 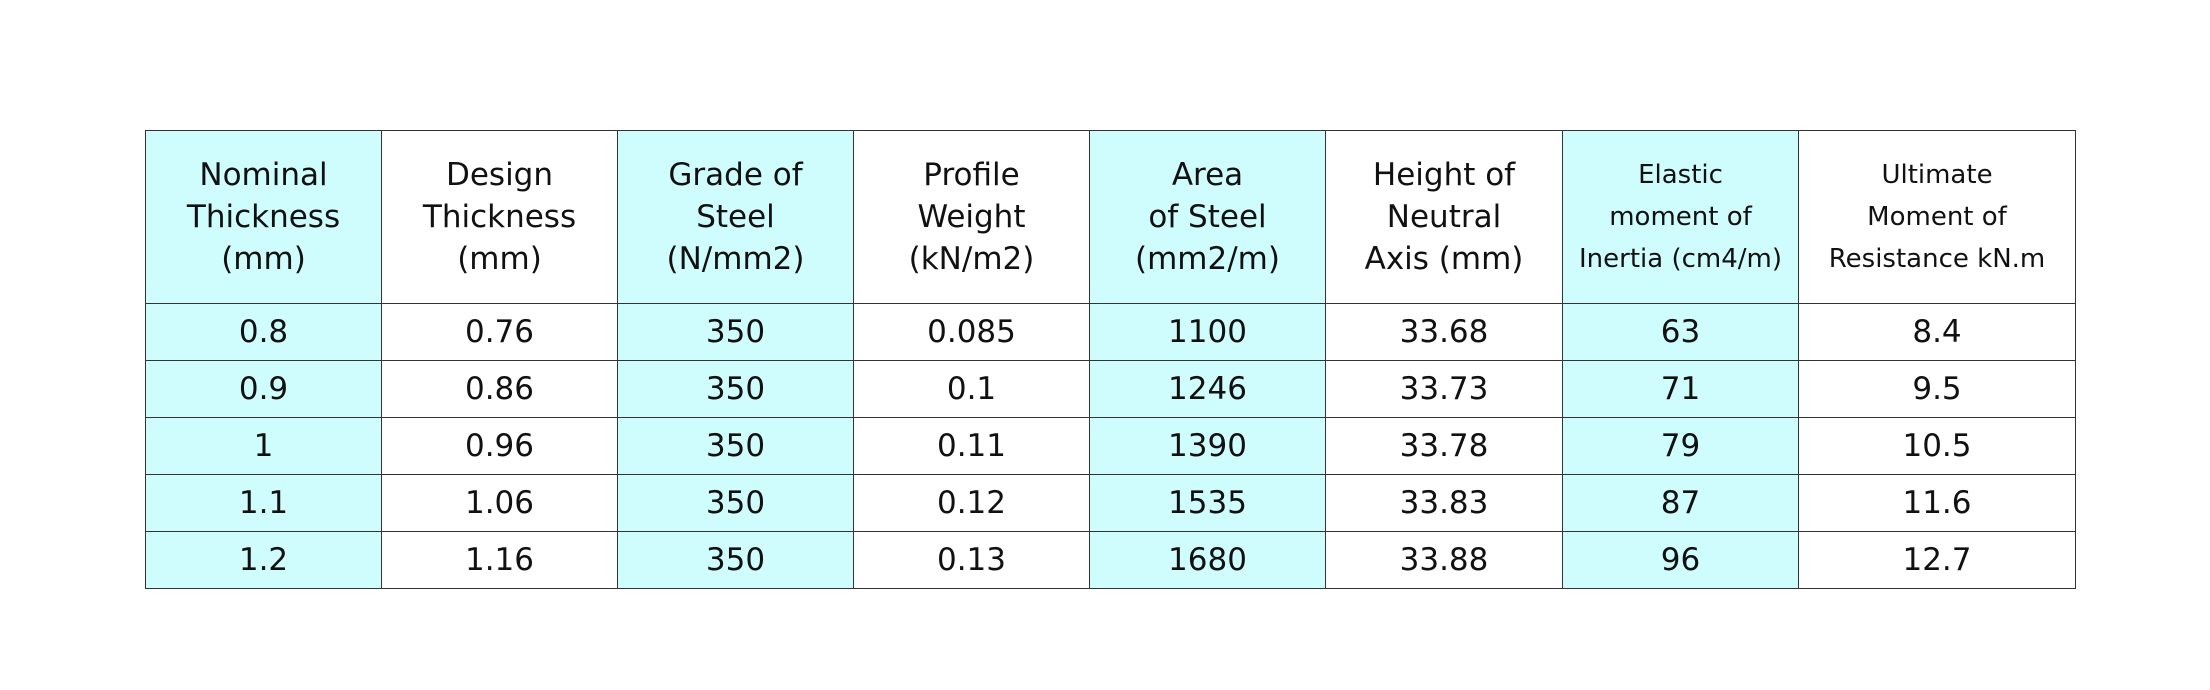 What do you see at coordinates (263, 560) in the screenshot?
I see `table-cell: 1.2` at bounding box center [263, 560].